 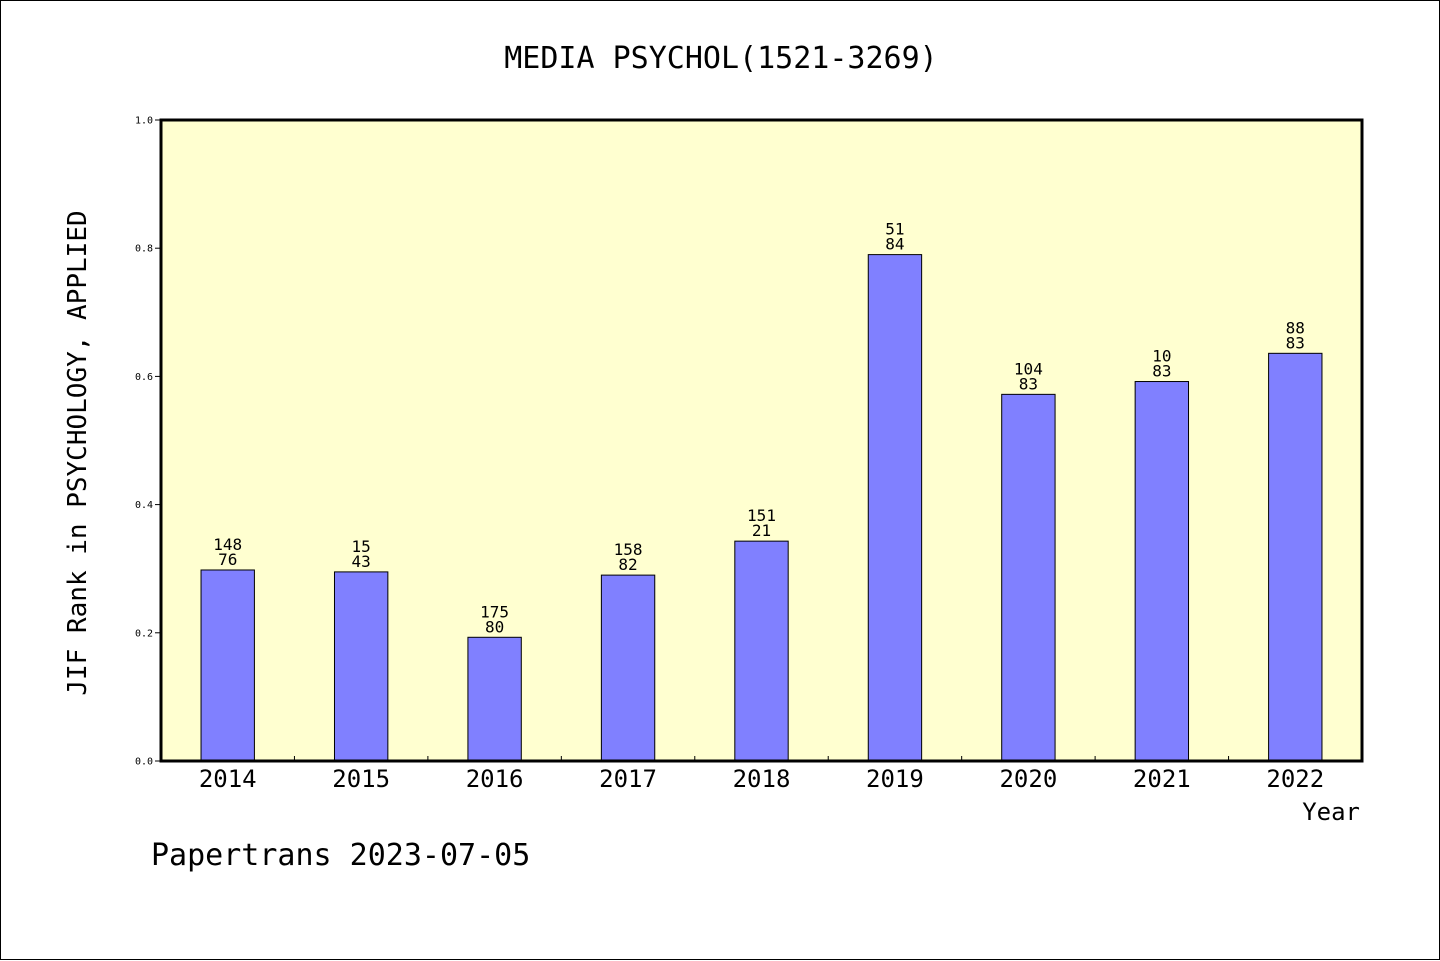 I want to click on x-tick-label-2016: 2016, so click(x=495, y=779).